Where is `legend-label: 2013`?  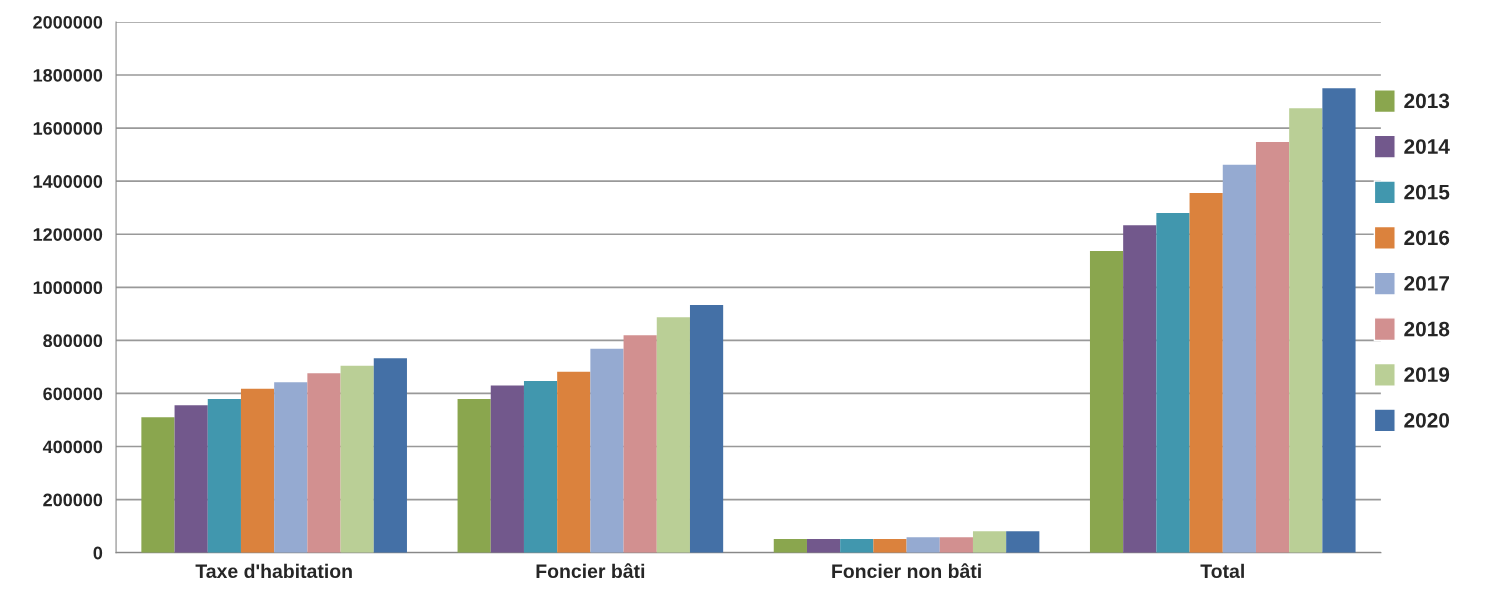
legend-label: 2013 is located at coordinates (1427, 101).